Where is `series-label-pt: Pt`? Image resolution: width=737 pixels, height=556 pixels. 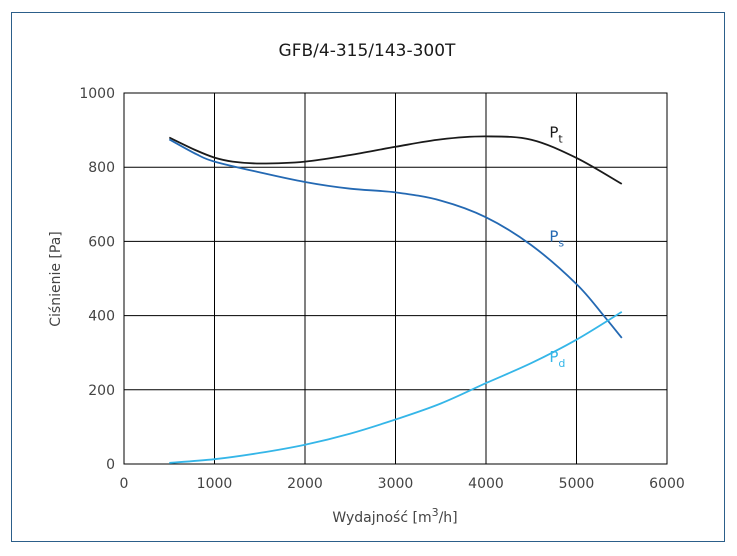 series-label-pt: Pt is located at coordinates (556, 135).